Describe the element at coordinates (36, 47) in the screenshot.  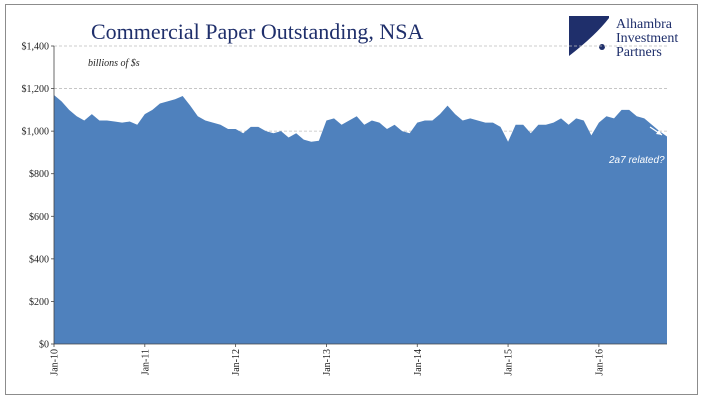
I see `y-tick-label: $1,400` at that location.